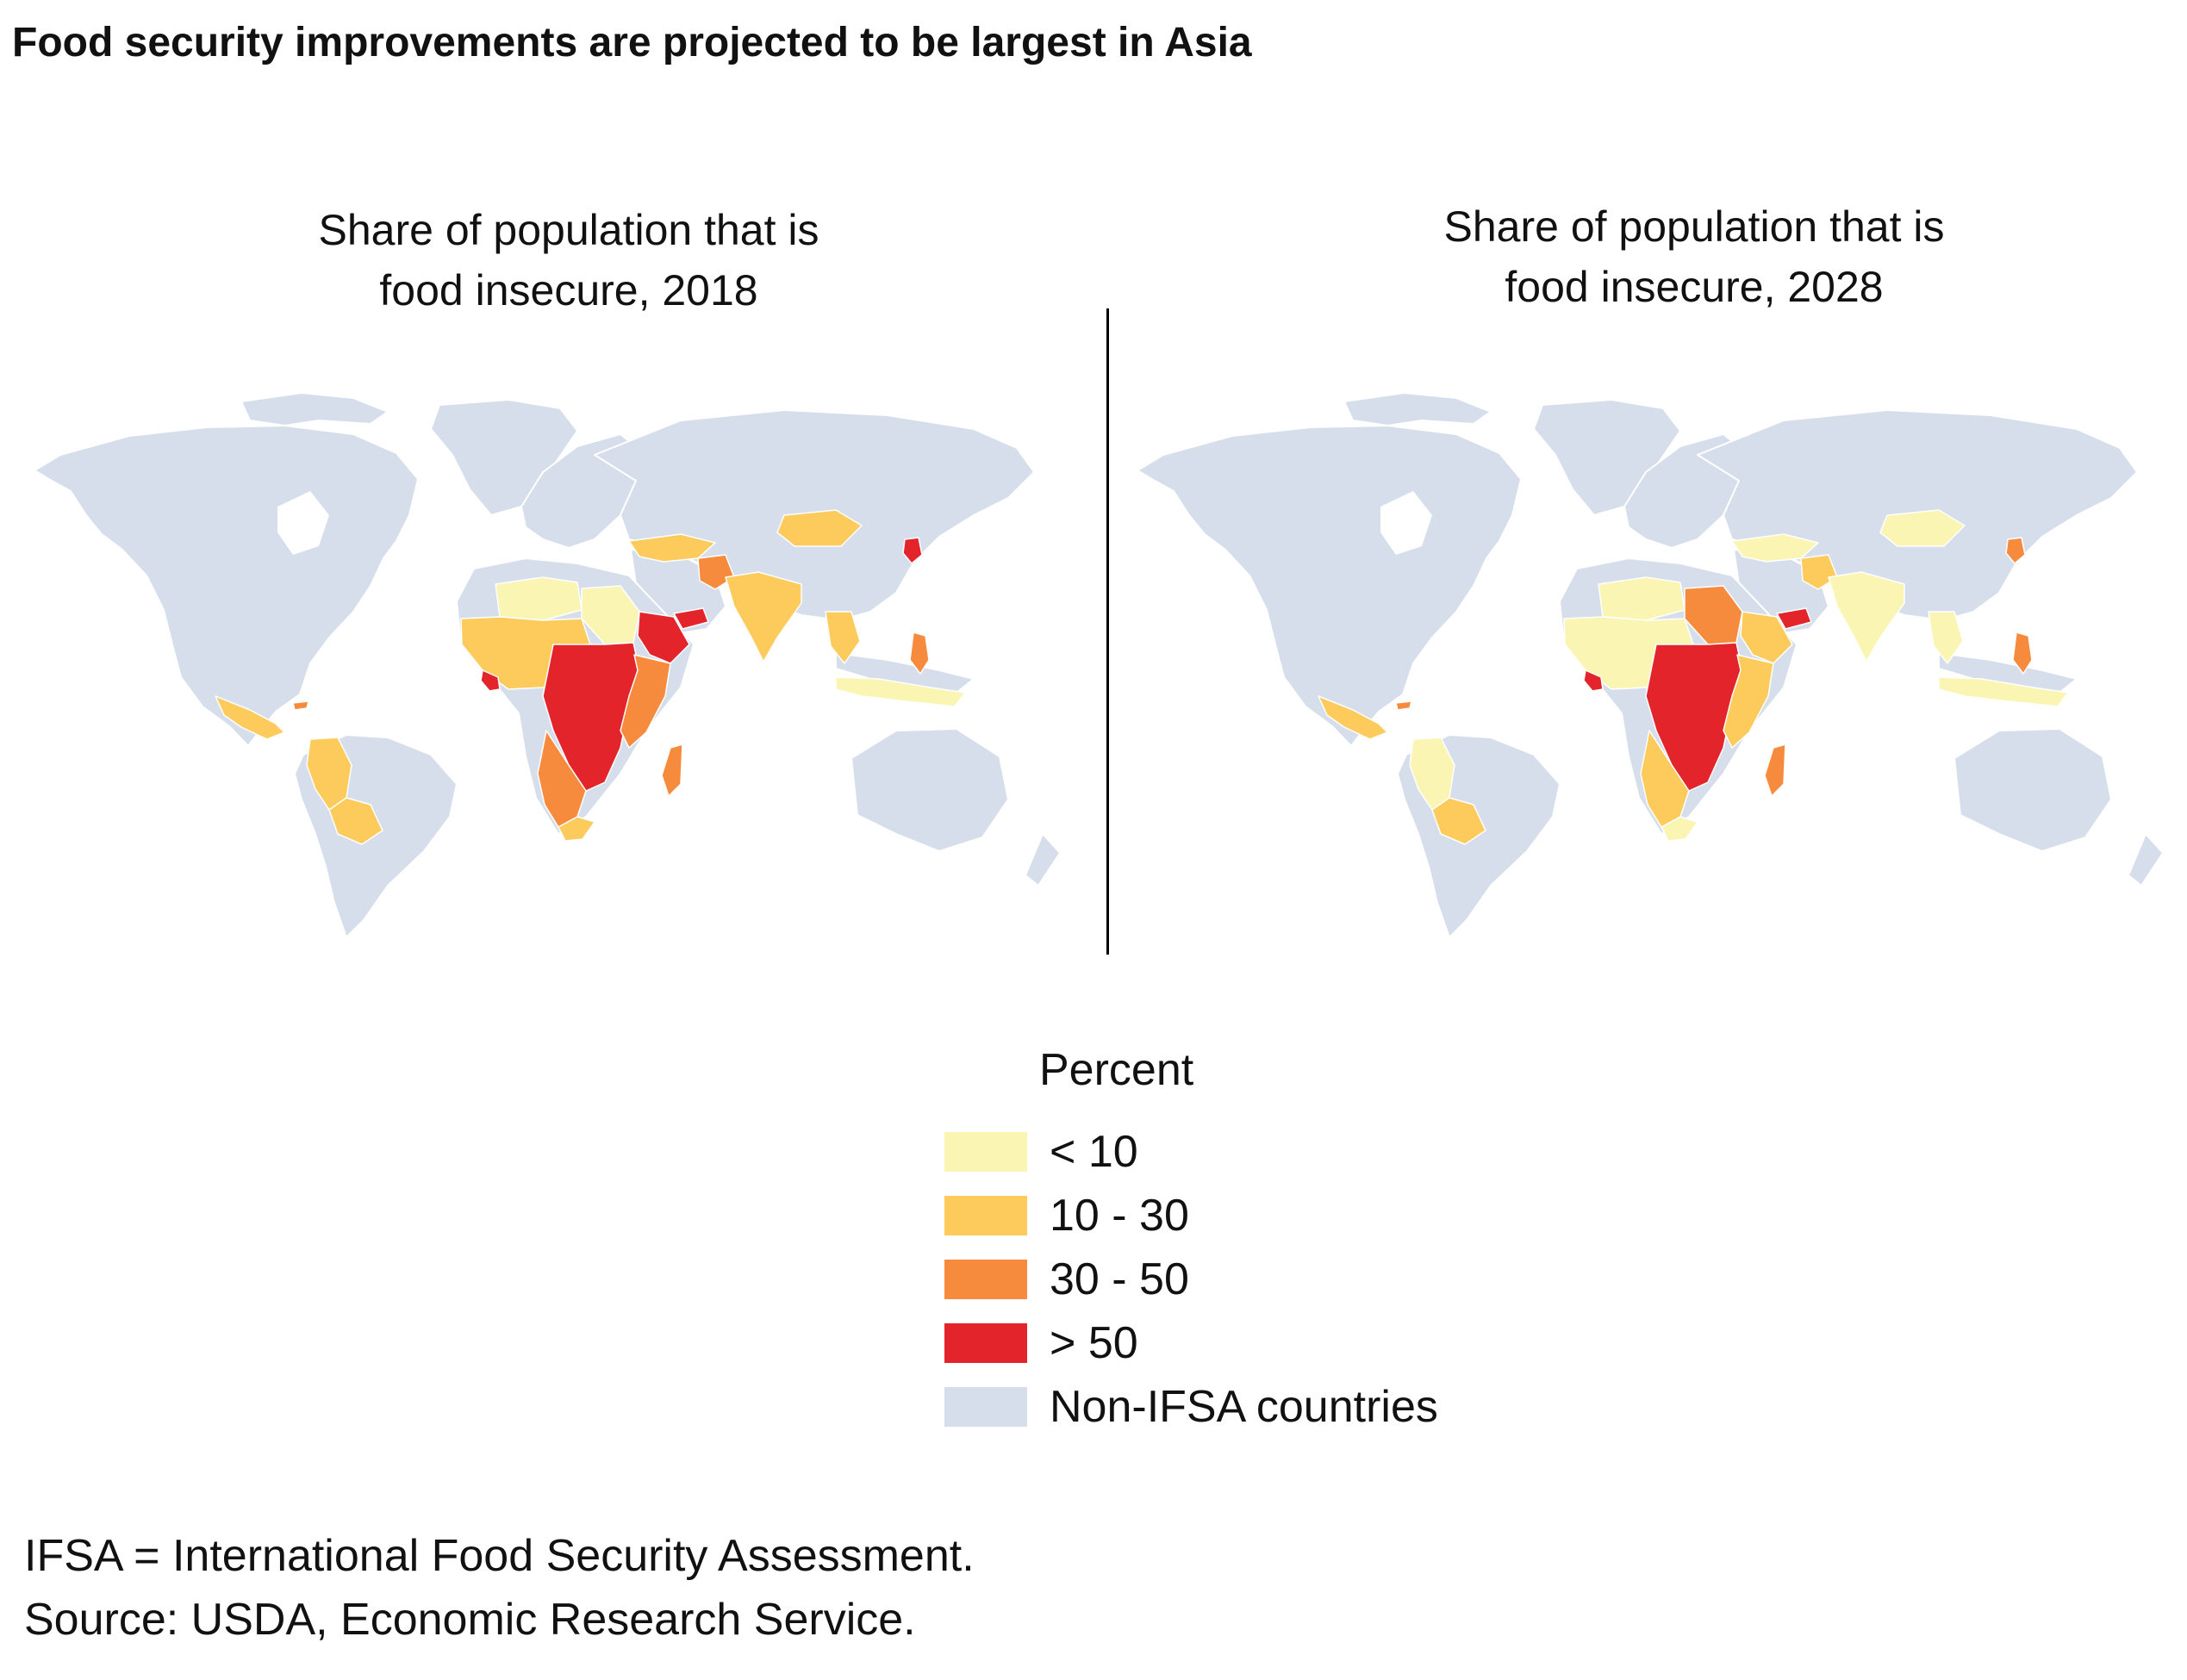  I want to click on legend-item: > 50, so click(1041, 1343).